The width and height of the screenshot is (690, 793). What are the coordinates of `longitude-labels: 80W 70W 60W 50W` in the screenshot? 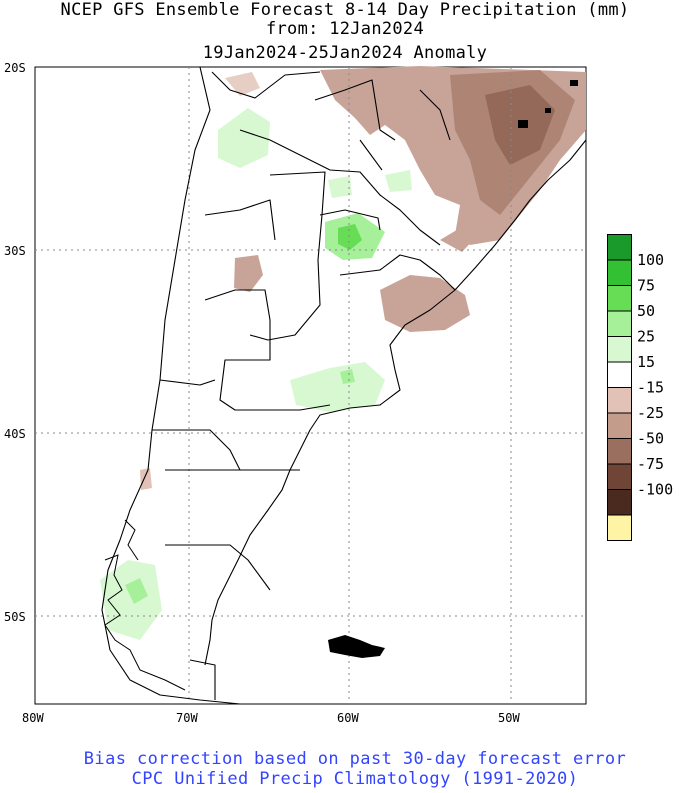 It's located at (271, 718).